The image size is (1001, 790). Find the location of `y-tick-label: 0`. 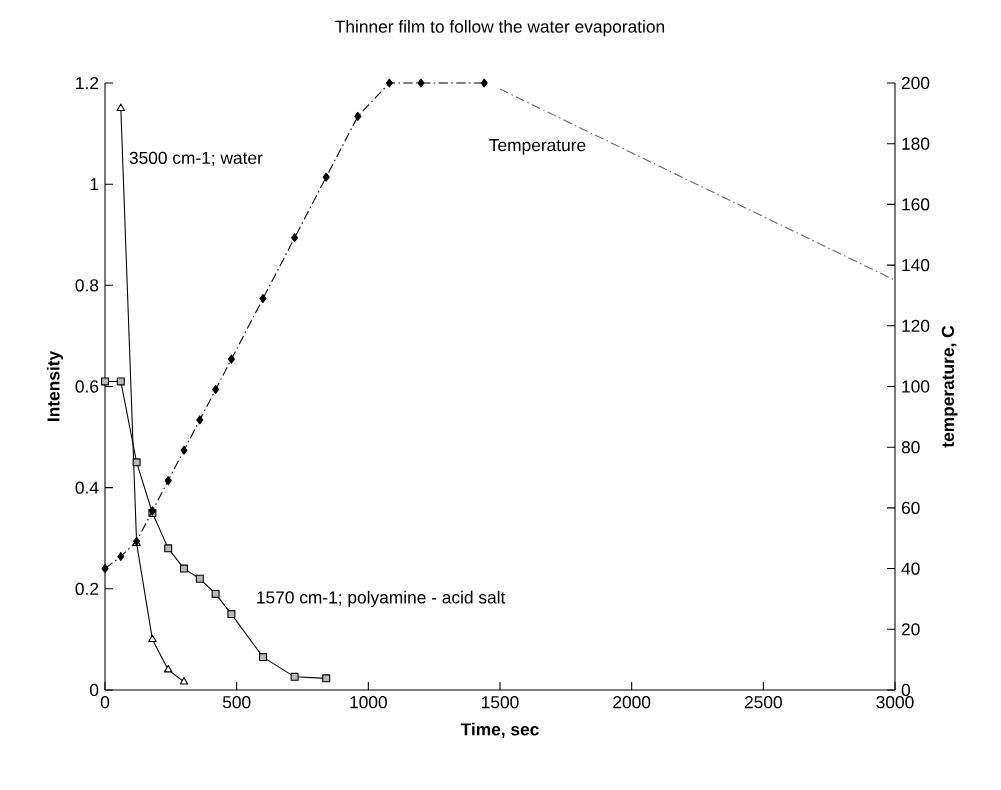

y-tick-label: 0 is located at coordinates (94, 690).